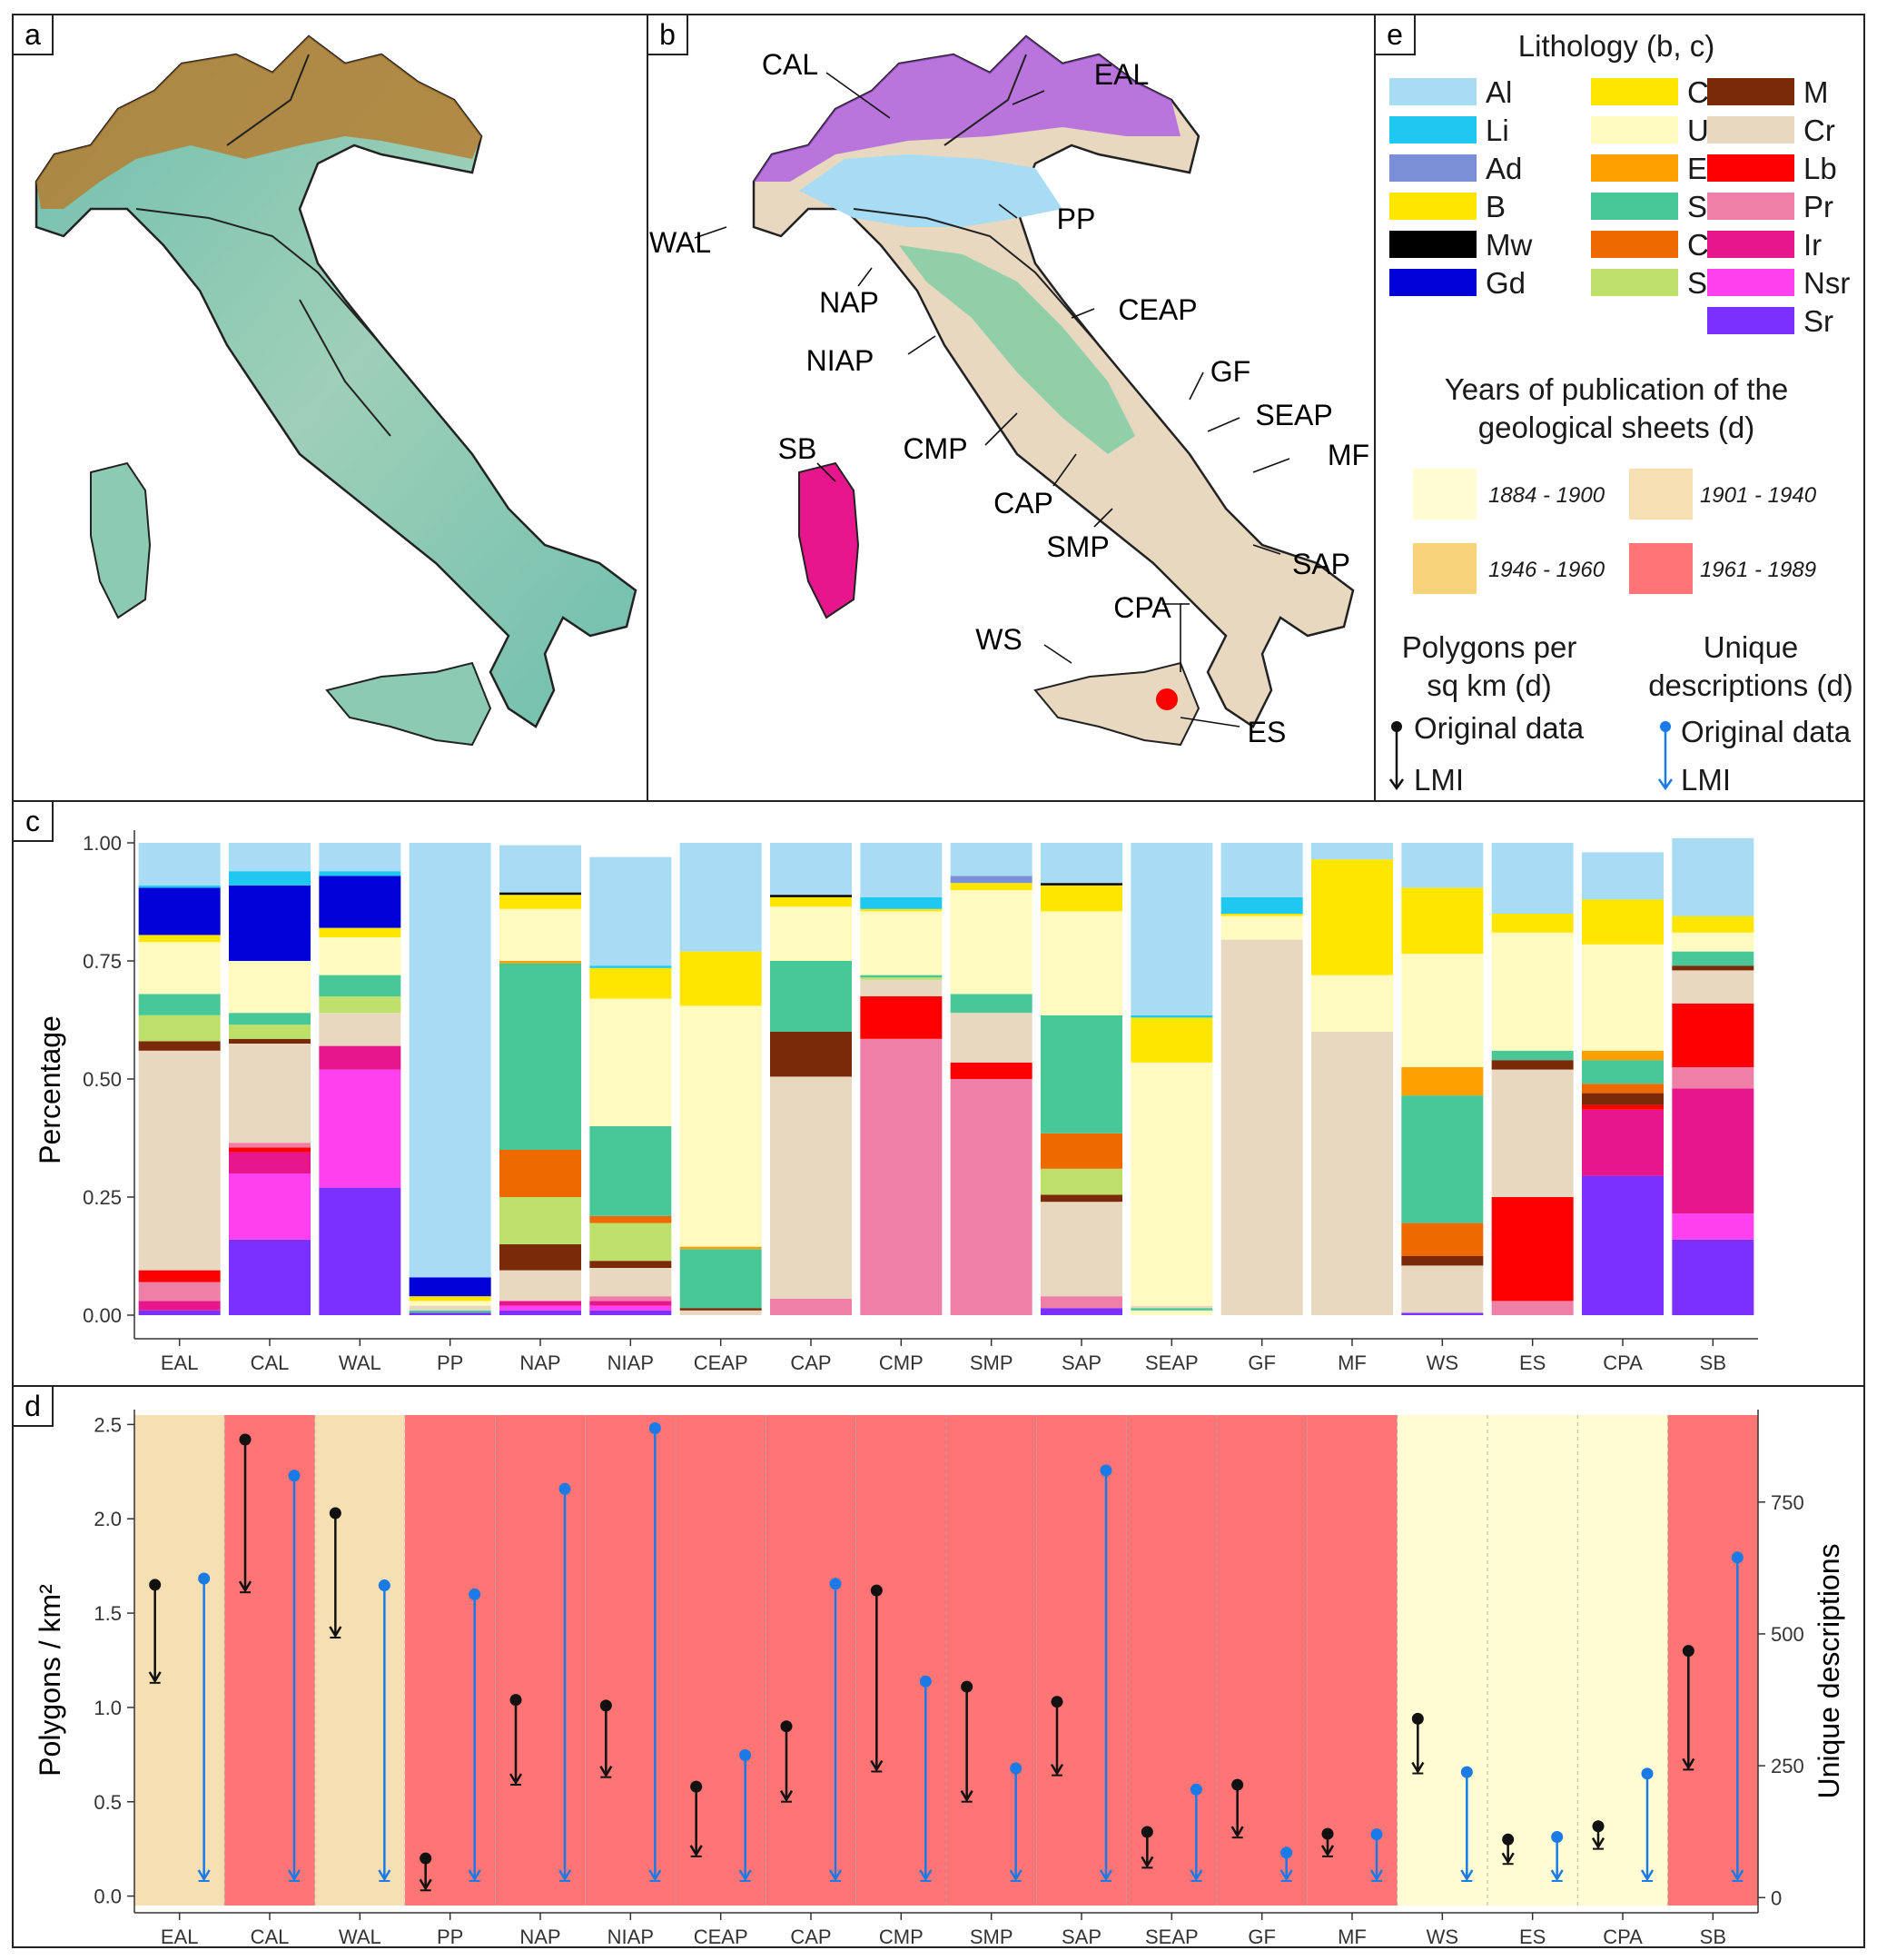  I want to click on chart-c-xtick: SMP, so click(992, 1362).